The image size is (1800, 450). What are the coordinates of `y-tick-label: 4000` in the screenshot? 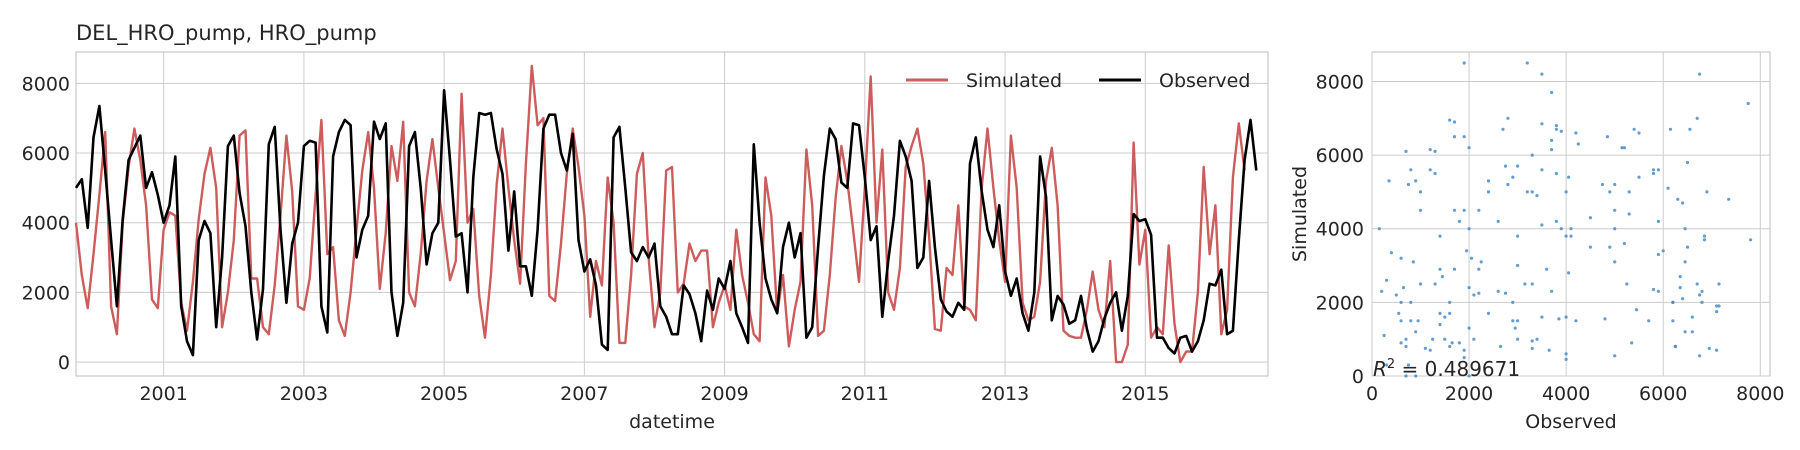 It's located at (46, 224).